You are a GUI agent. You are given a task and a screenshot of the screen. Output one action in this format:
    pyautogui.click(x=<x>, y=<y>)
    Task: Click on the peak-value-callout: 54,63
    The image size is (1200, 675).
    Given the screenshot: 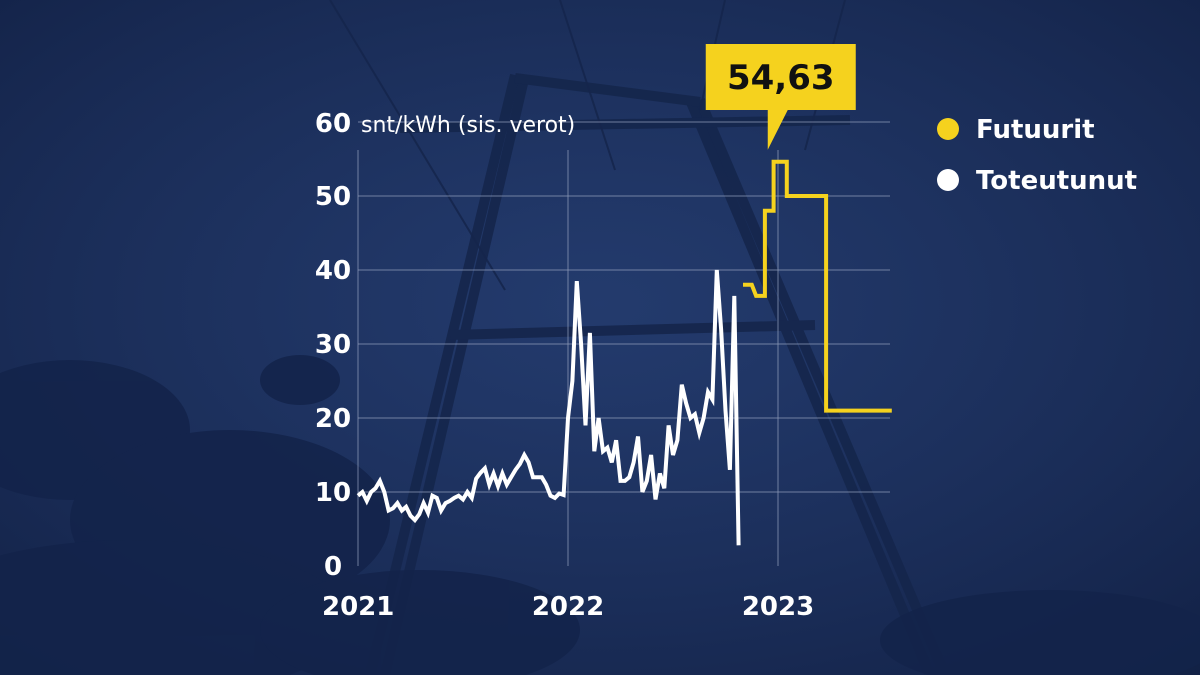 What is the action you would take?
    pyautogui.click(x=780, y=97)
    